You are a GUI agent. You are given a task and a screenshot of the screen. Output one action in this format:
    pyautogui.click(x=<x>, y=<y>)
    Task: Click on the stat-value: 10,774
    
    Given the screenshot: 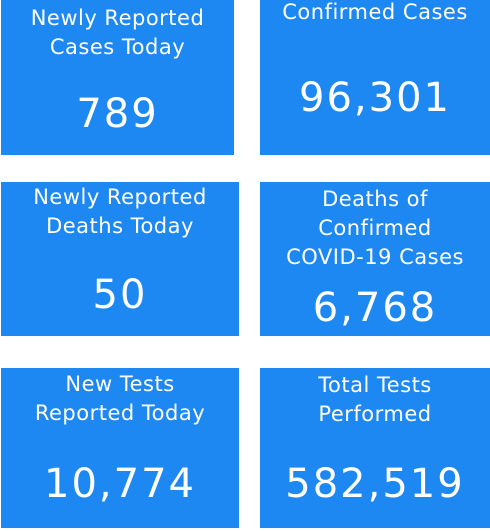 What is the action you would take?
    pyautogui.click(x=120, y=484)
    